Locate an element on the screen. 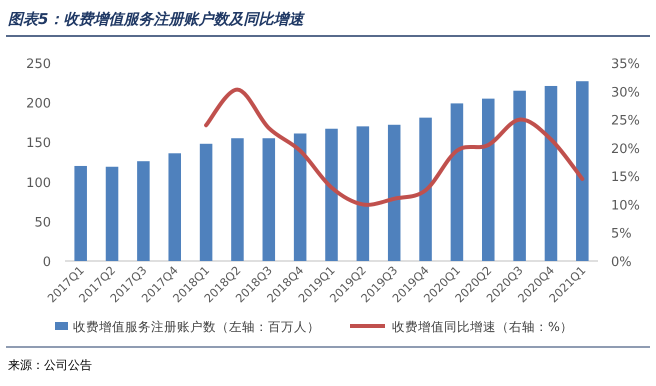 This screenshot has width=656, height=386. chart-title: 图表5：收费增值服务注册账户数及同比增速 is located at coordinates (157, 19).